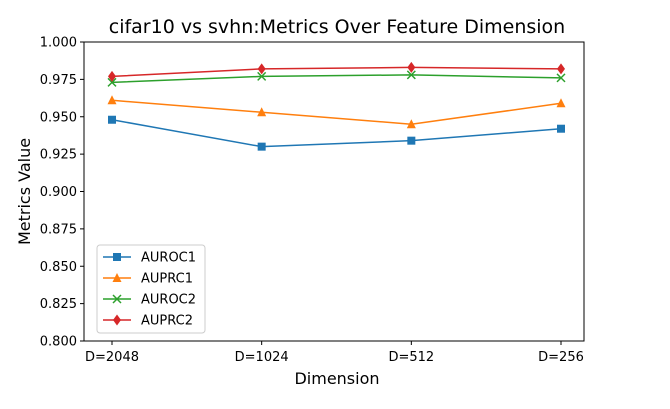 The height and width of the screenshot is (409, 670). What do you see at coordinates (58, 267) in the screenshot?
I see `y-tick-label: 0.850` at bounding box center [58, 267].